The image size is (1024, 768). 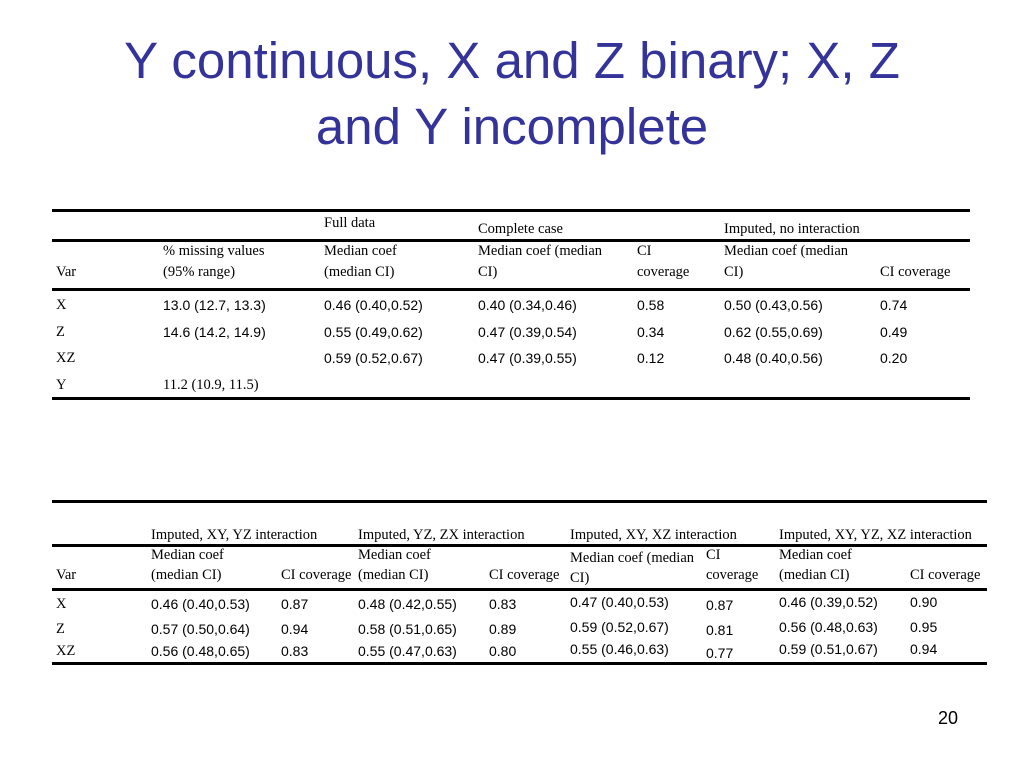 I want to click on column-header: % missing values, so click(x=214, y=251).